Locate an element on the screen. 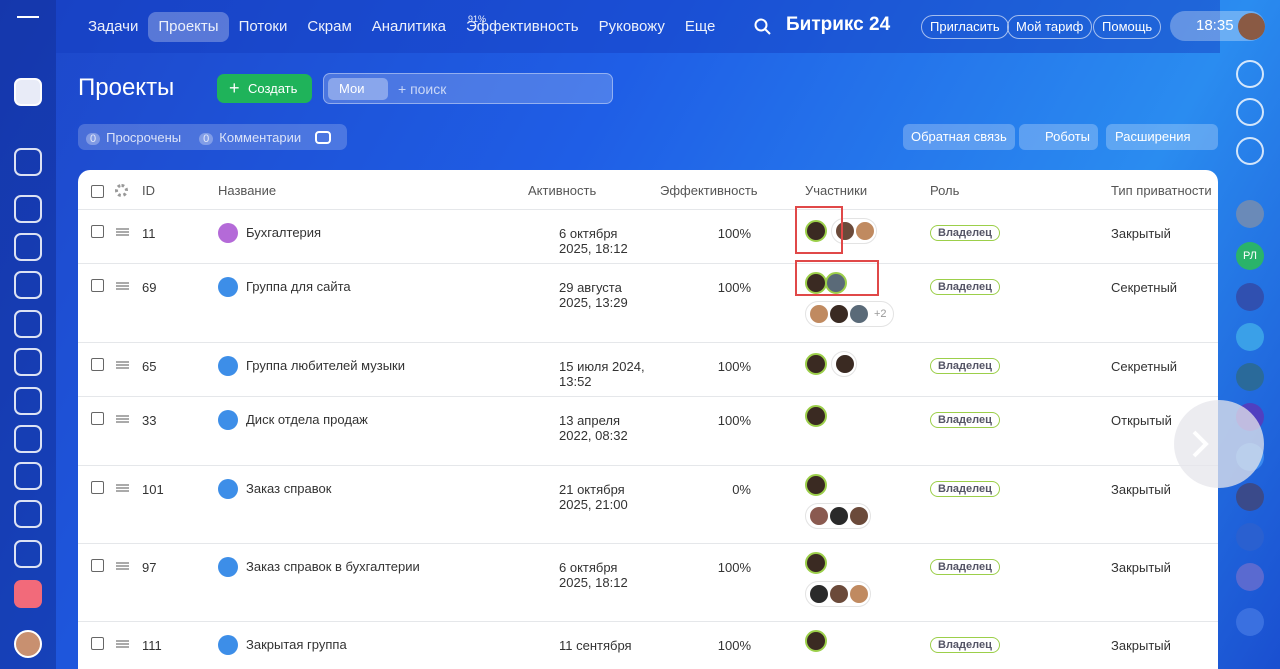 The image size is (1280, 669). search-icon is located at coordinates (763, 27).